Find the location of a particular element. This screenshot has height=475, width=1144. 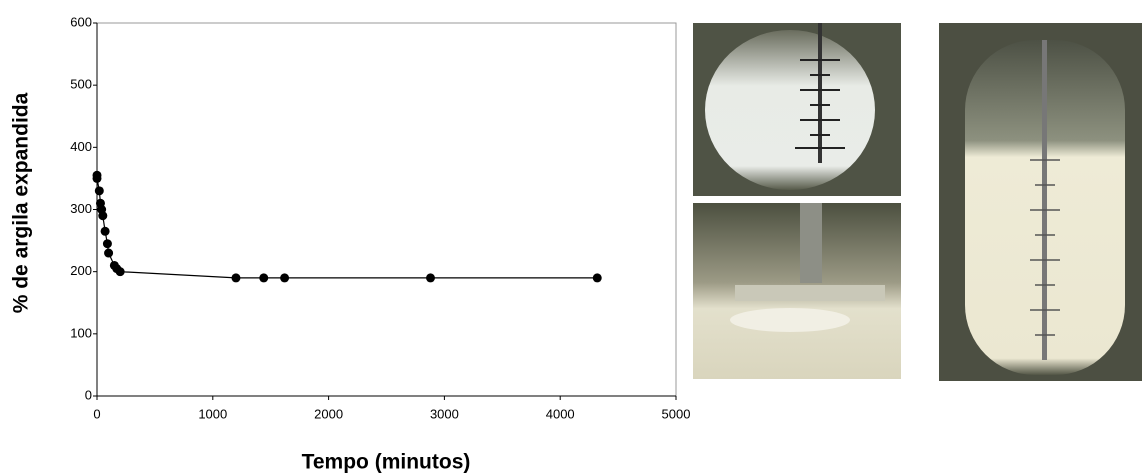

y-tick-label: 300 is located at coordinates (81, 208).